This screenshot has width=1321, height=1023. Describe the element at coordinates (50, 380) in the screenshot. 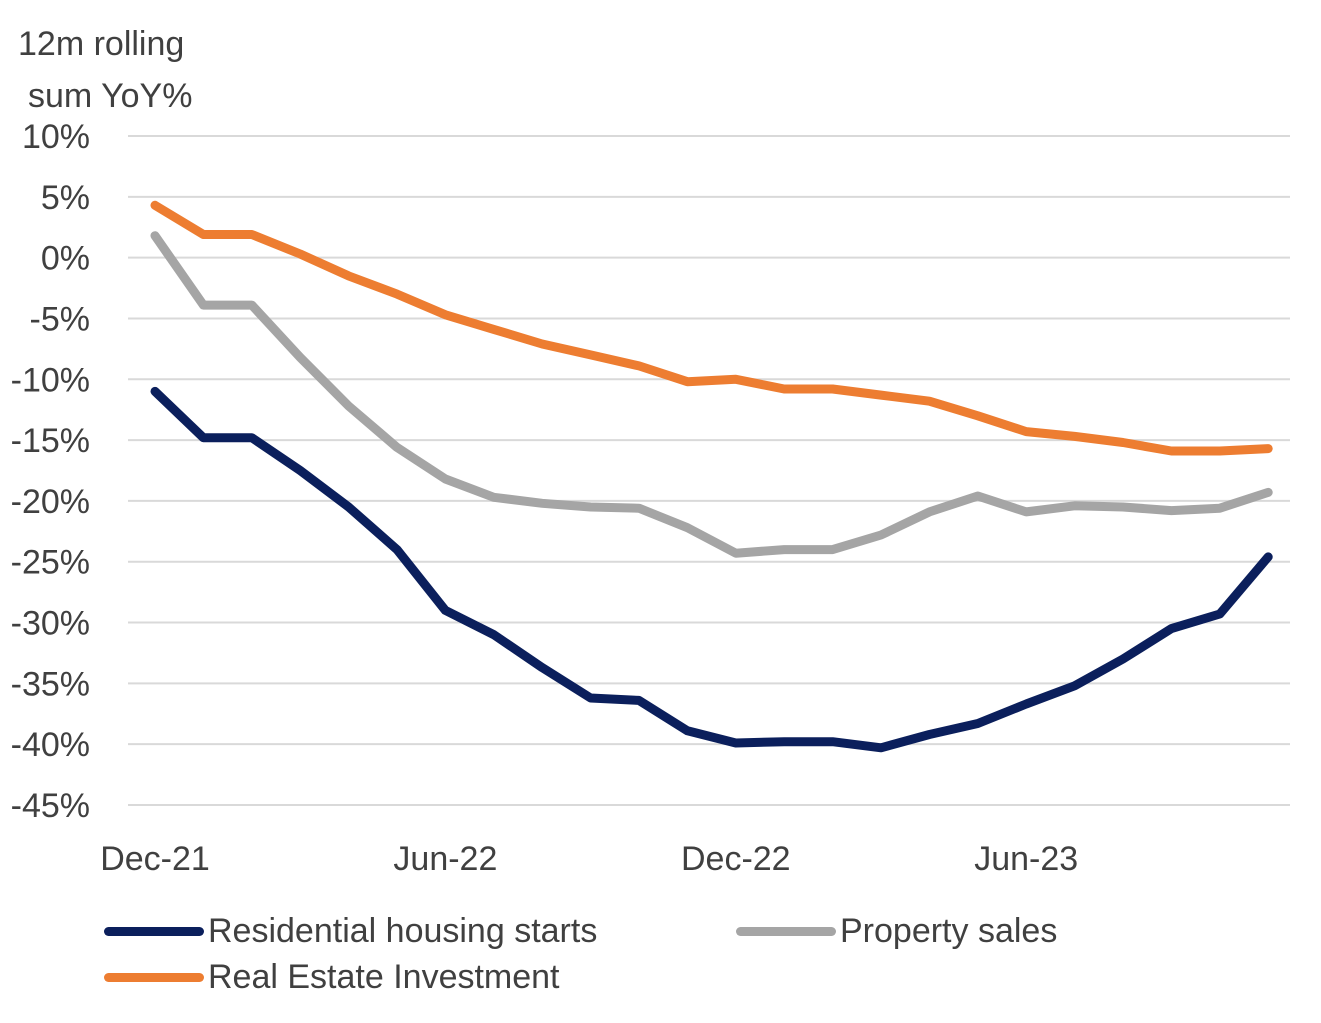

I see `y-tick-label-10: -10%` at that location.